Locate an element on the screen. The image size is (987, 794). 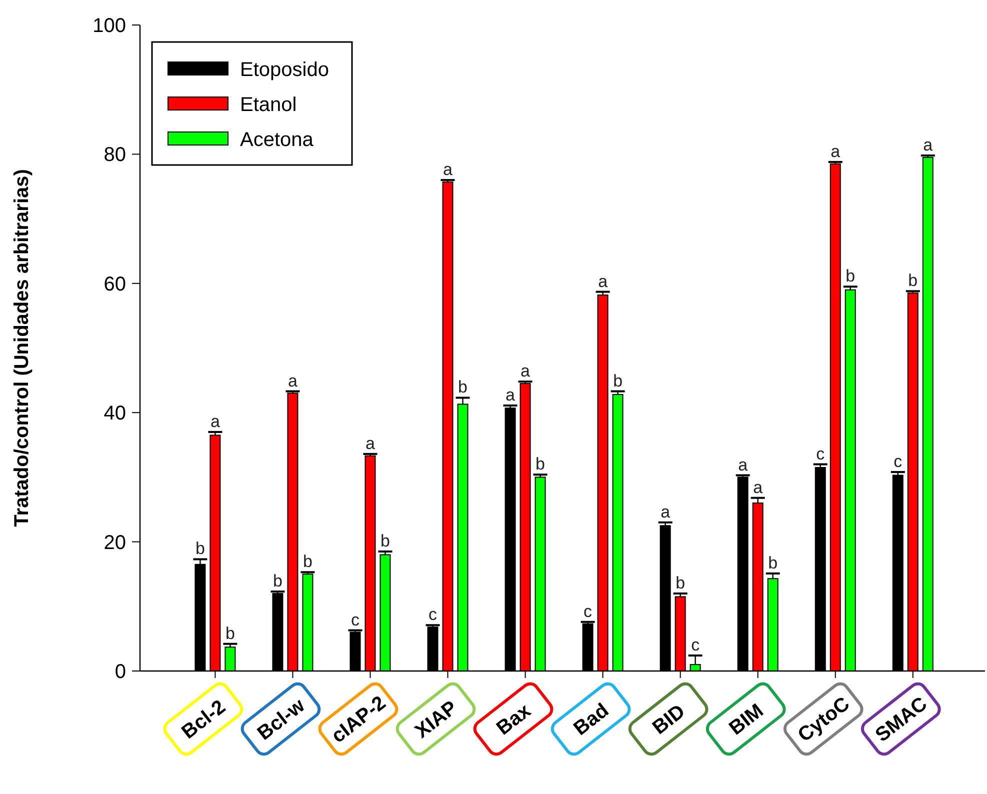
y-tick-label: 0 is located at coordinates (120, 672).